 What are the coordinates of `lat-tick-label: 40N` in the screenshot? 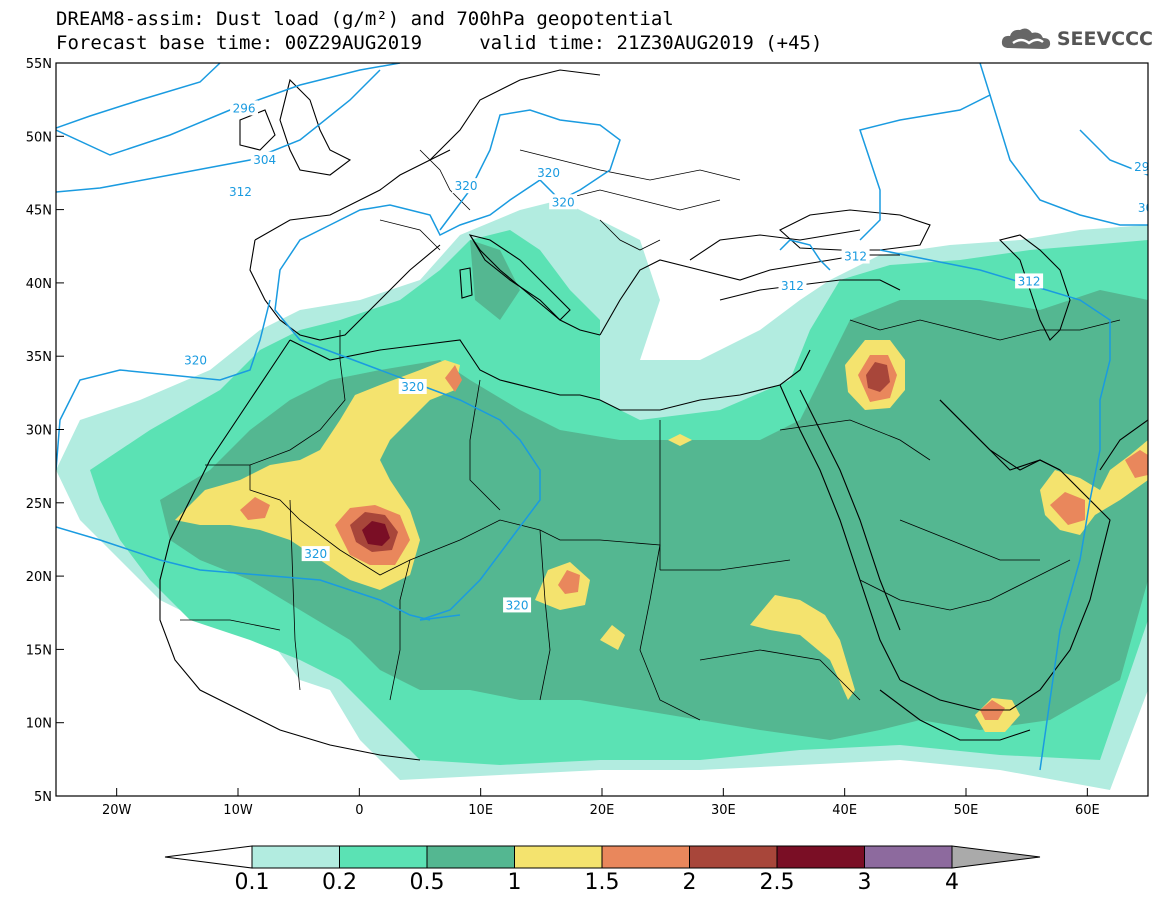 It's located at (39, 284).